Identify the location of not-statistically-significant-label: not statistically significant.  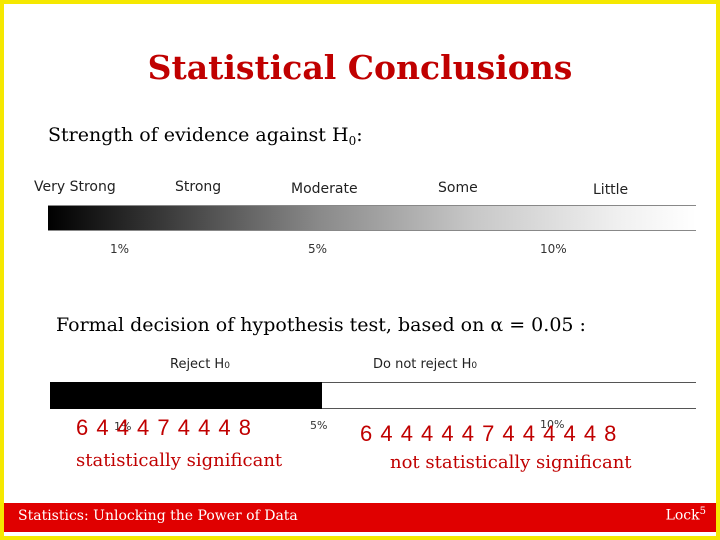
(511, 462).